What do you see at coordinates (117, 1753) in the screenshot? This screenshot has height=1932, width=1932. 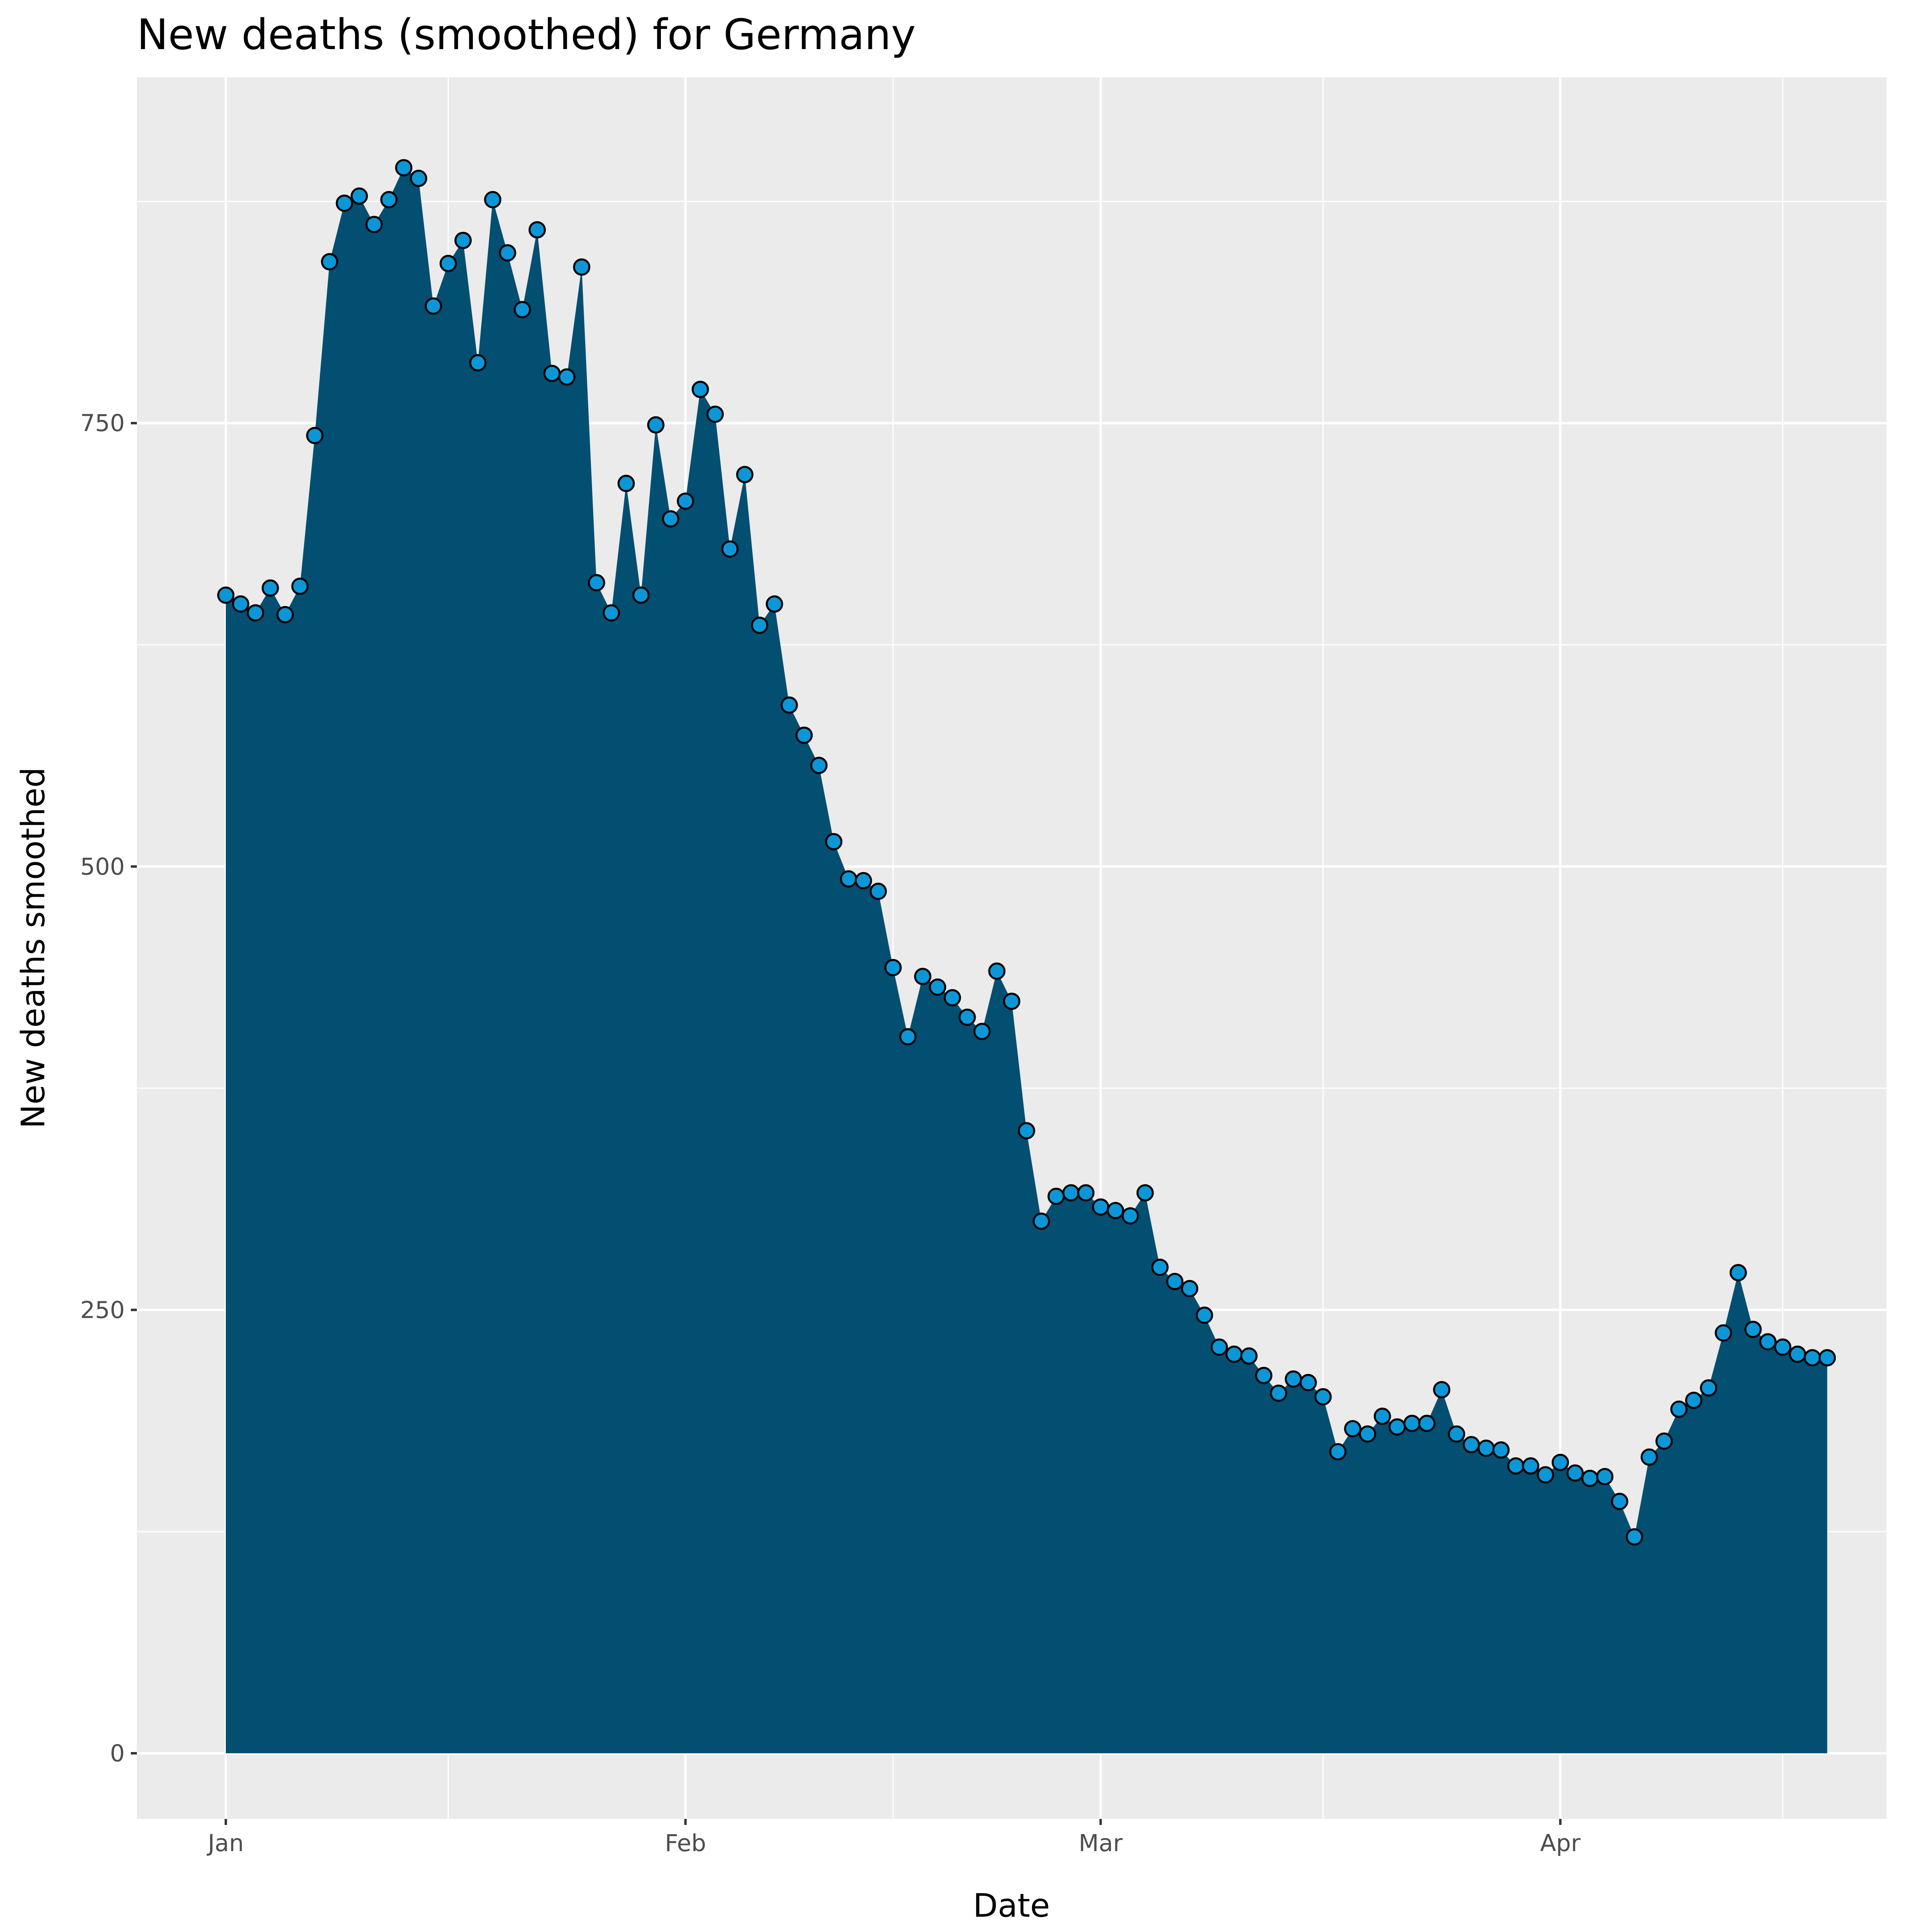 I see `y-tick-label: 0` at bounding box center [117, 1753].